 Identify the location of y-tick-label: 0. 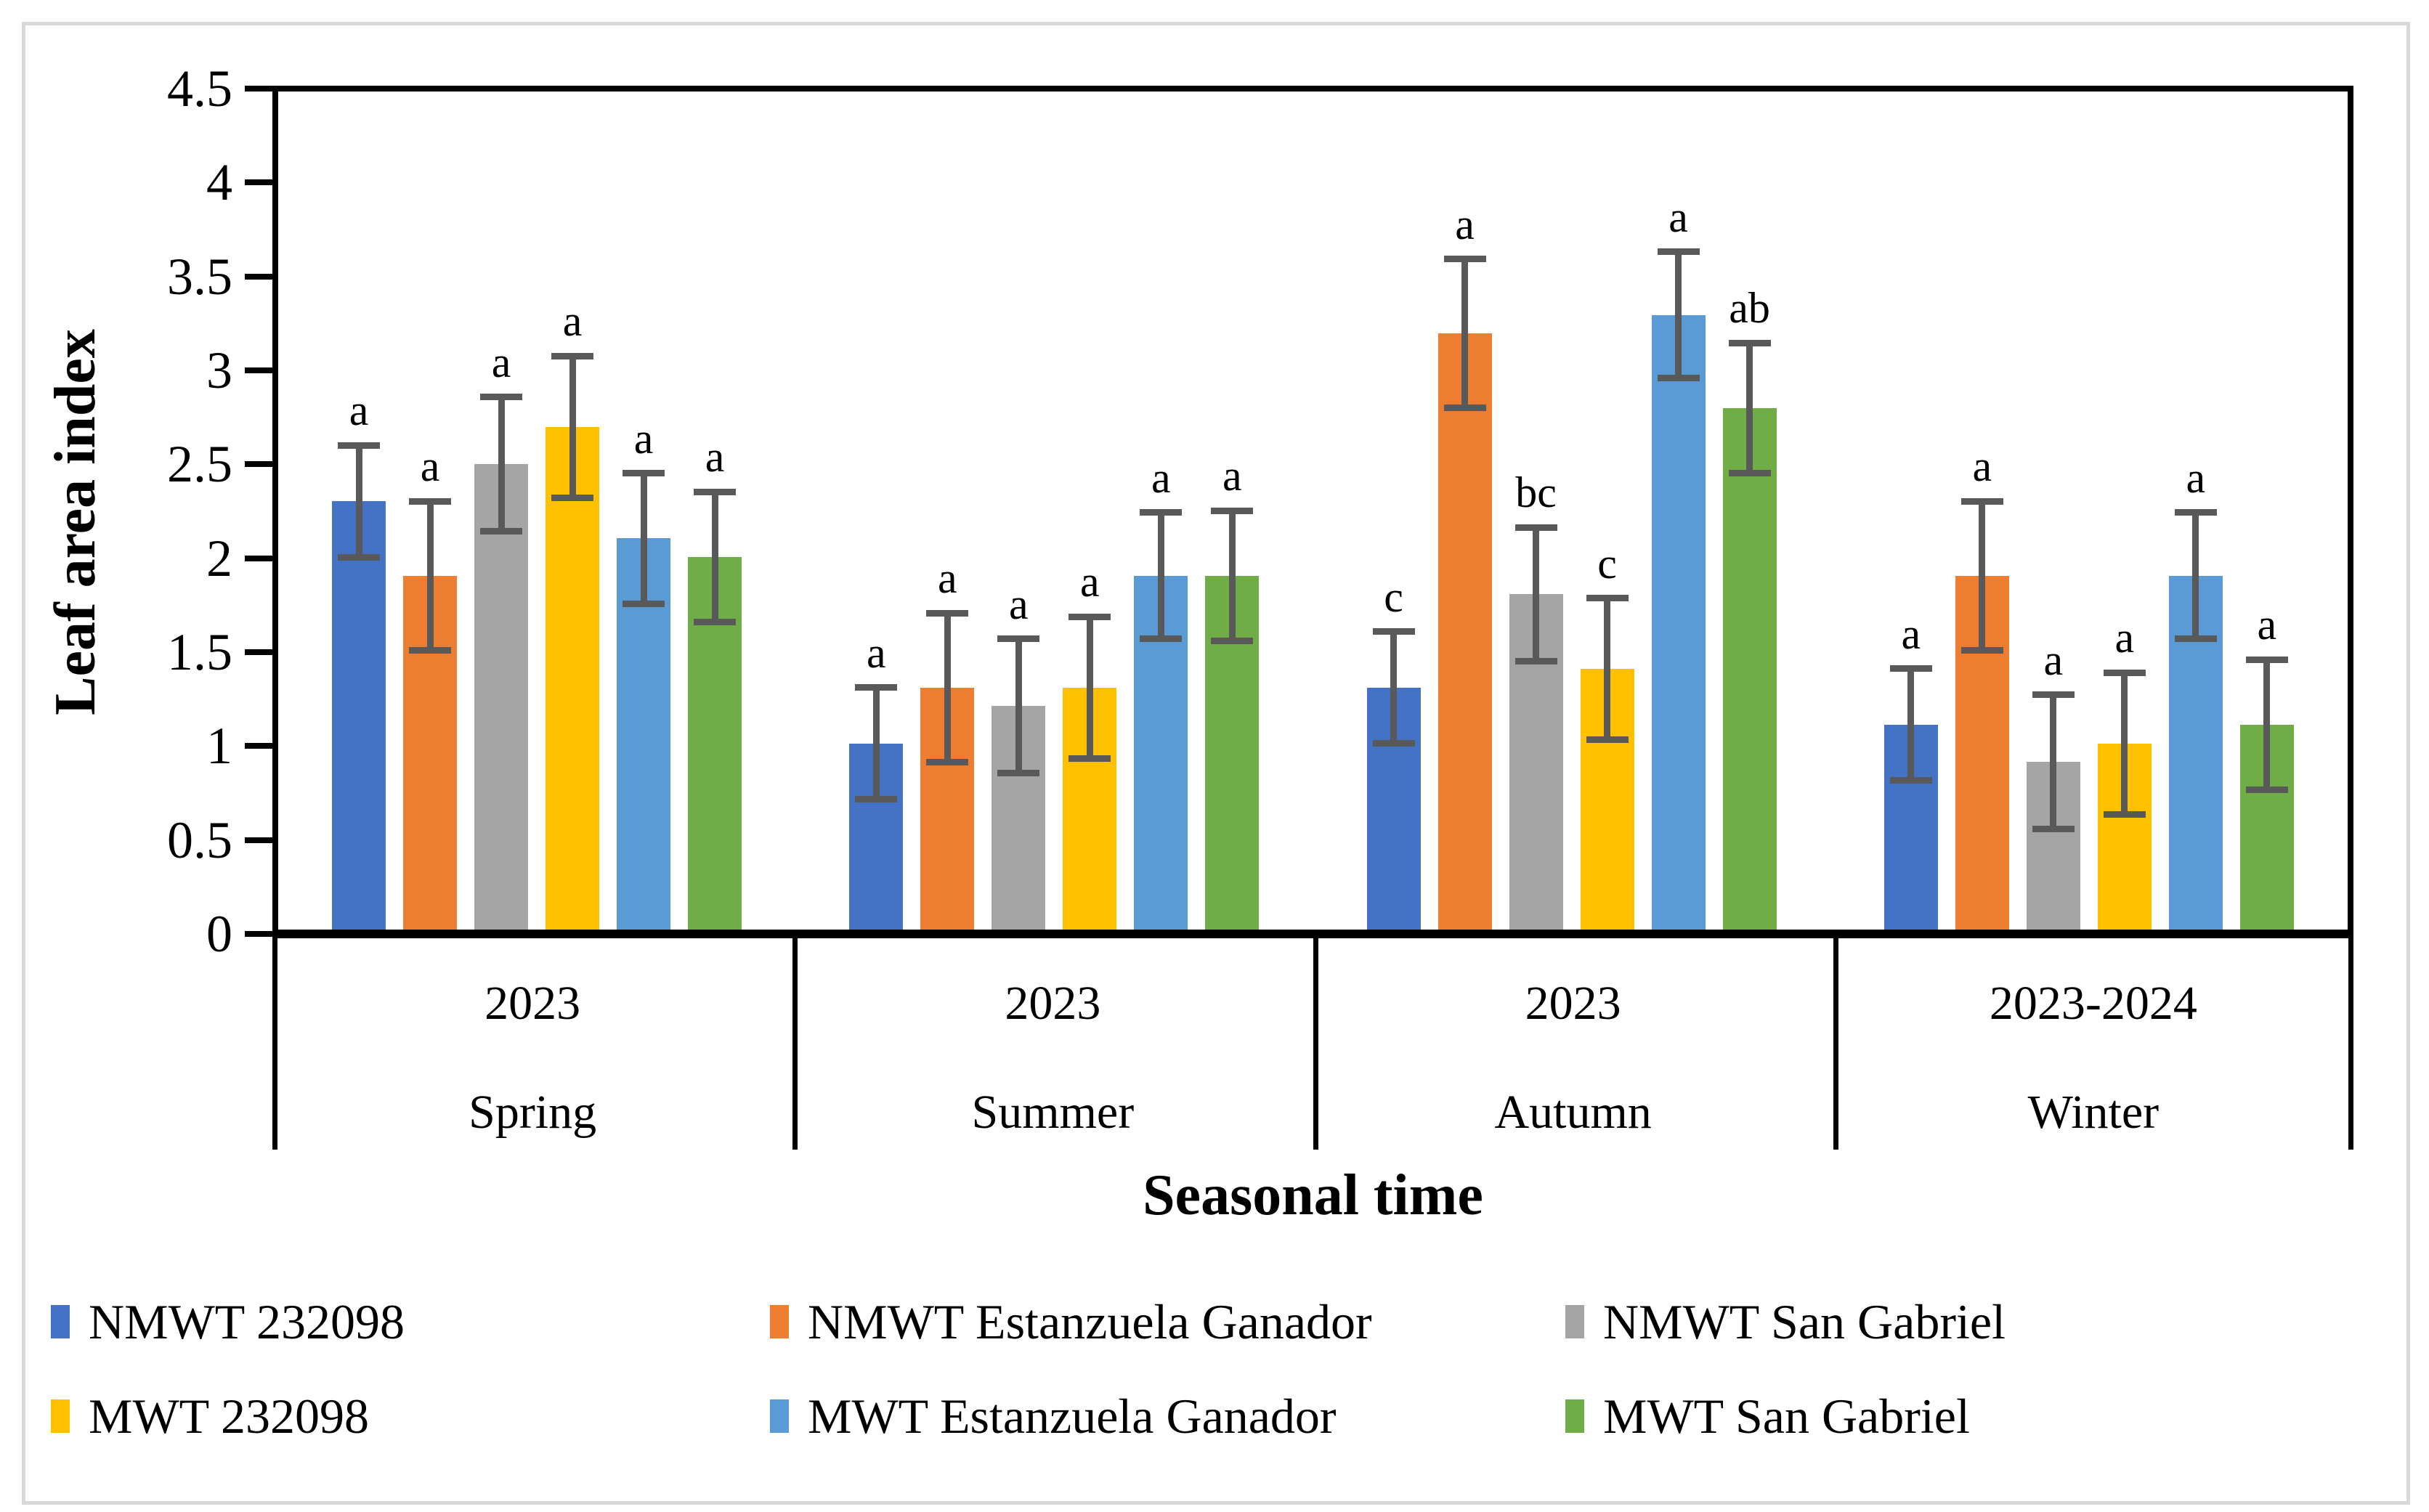
(219, 934).